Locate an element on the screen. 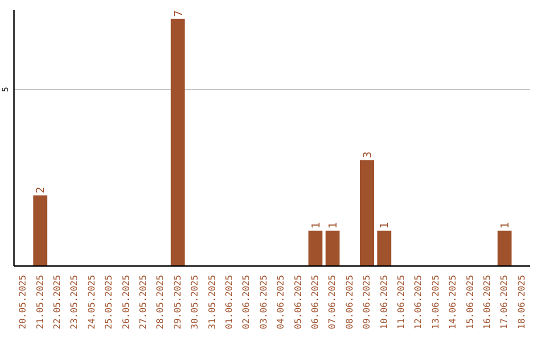  x-tick-label: 31.05.2025 is located at coordinates (213, 302).